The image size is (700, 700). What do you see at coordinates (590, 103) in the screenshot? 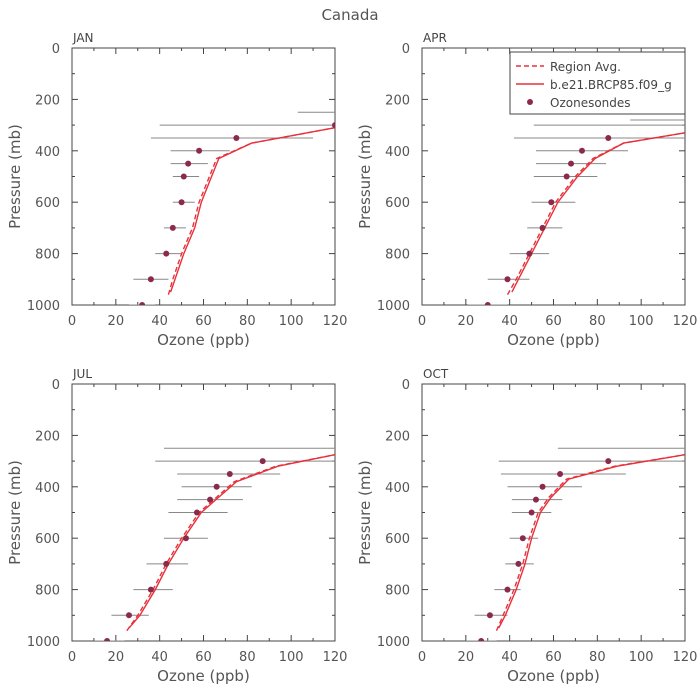
I see `legend-item-label: Ozonesondes` at bounding box center [590, 103].